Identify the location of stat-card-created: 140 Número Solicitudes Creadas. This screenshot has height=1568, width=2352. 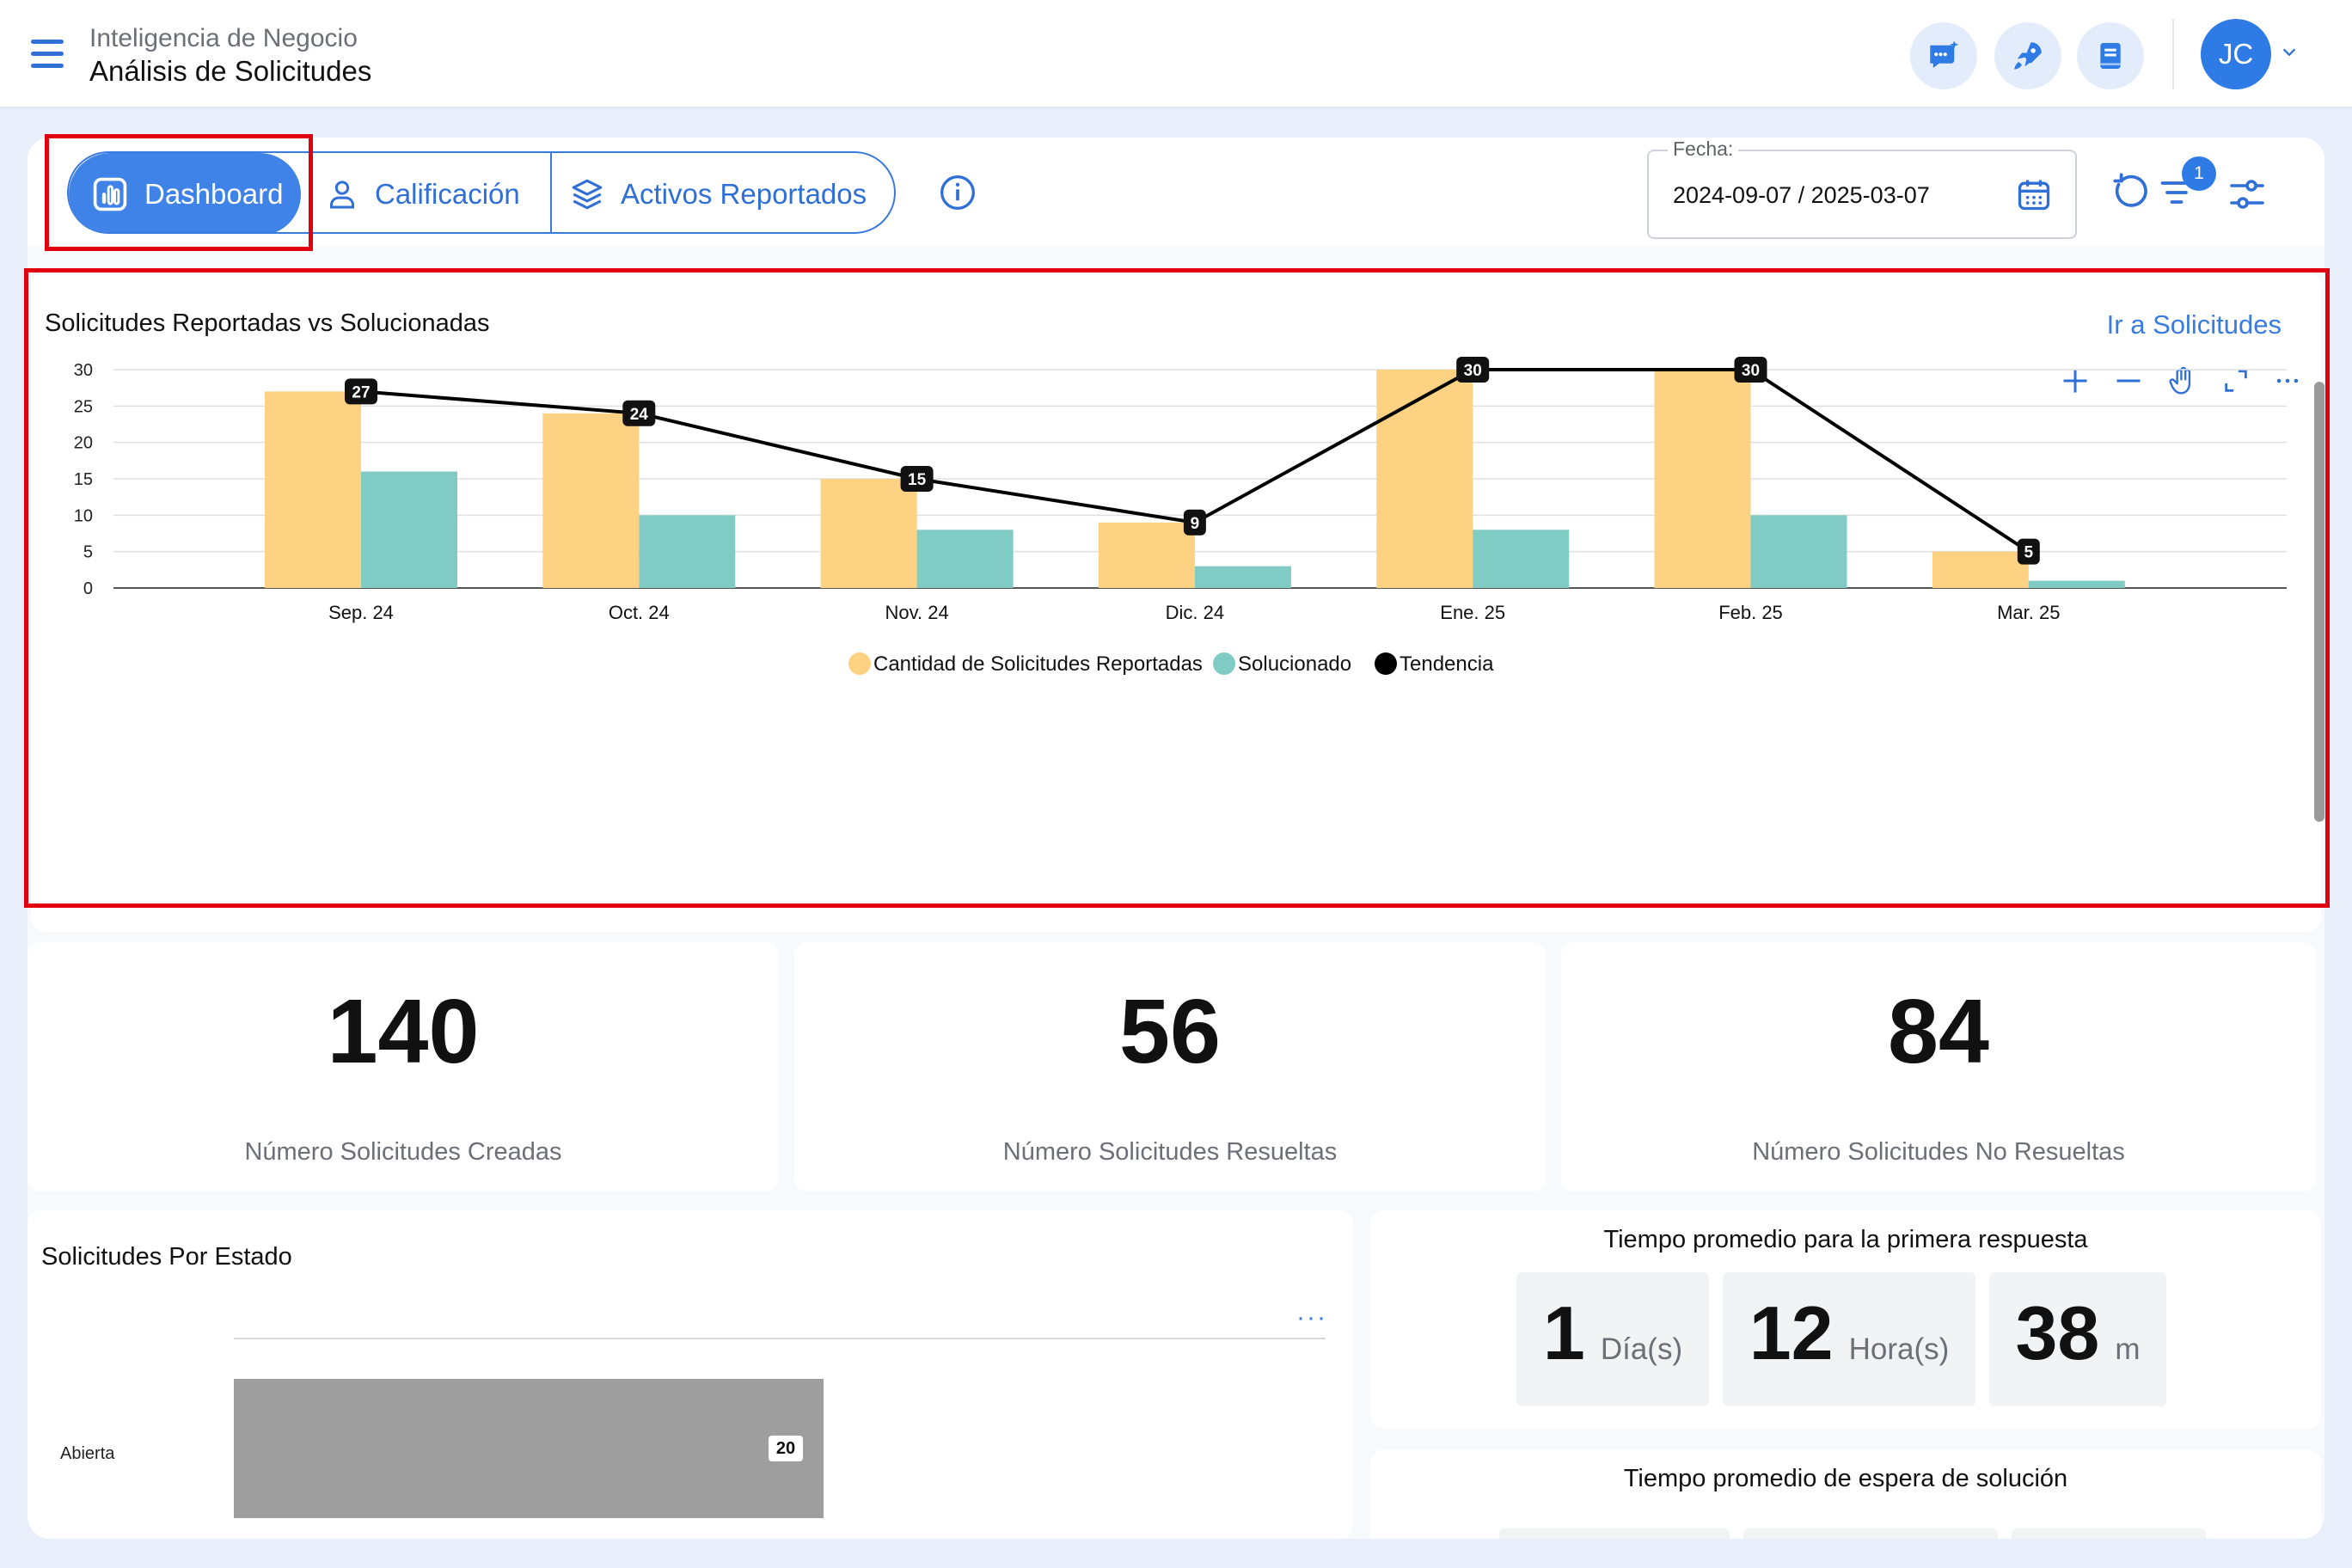
(403, 1066).